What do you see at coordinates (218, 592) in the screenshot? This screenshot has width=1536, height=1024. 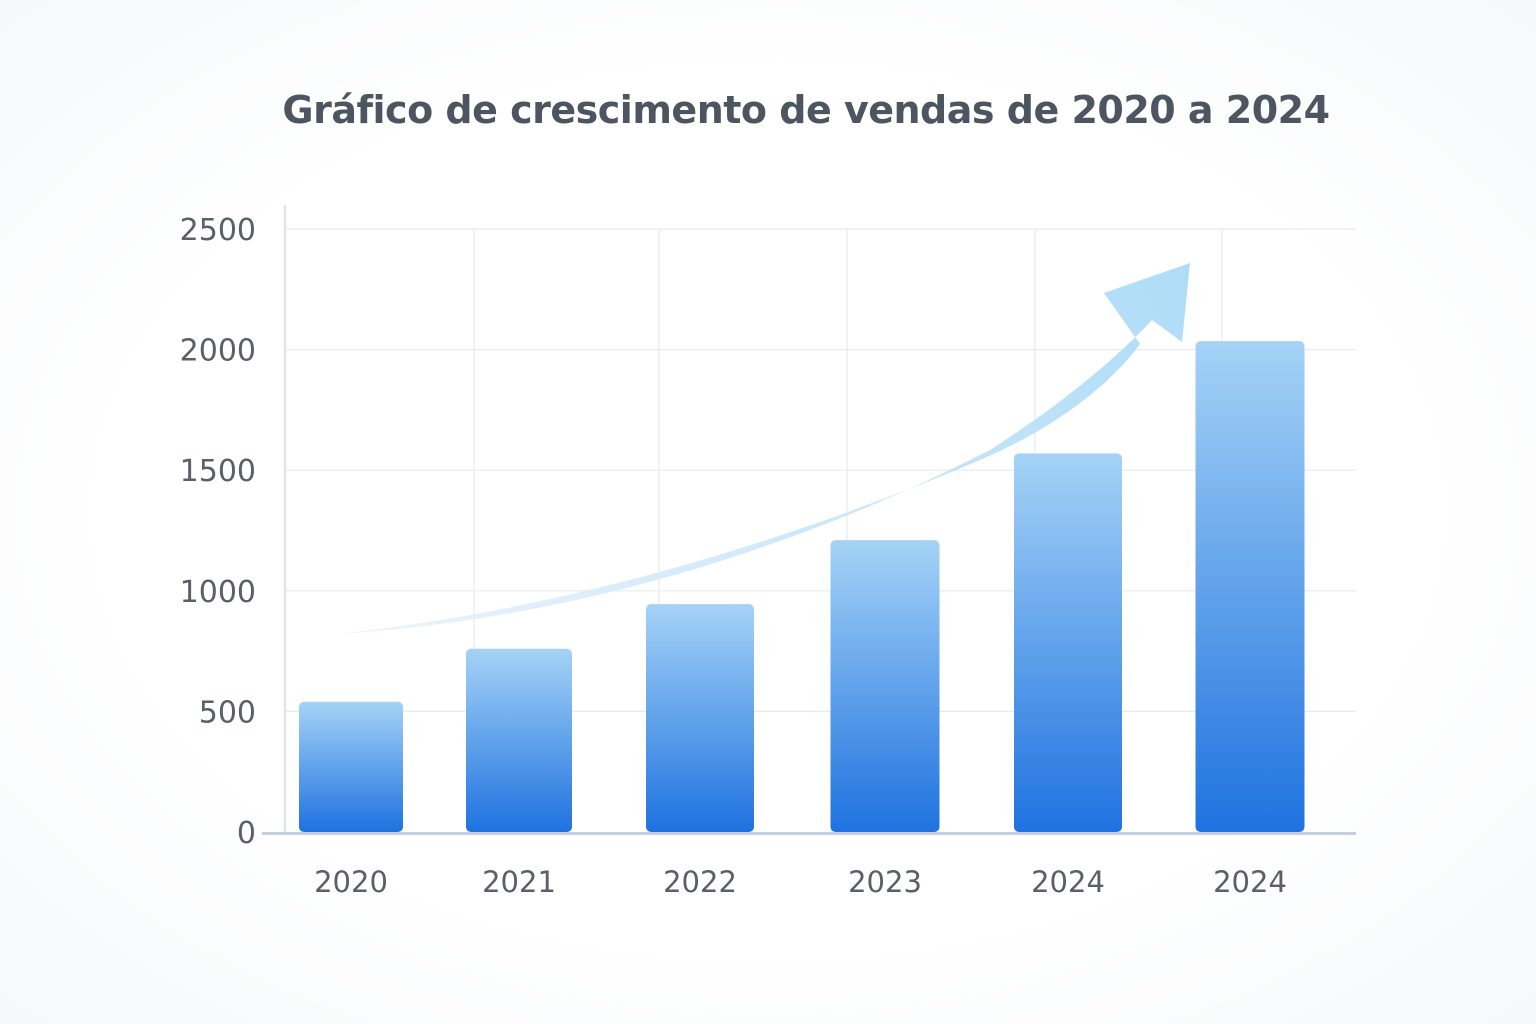 I see `y-tick-label: 1000` at bounding box center [218, 592].